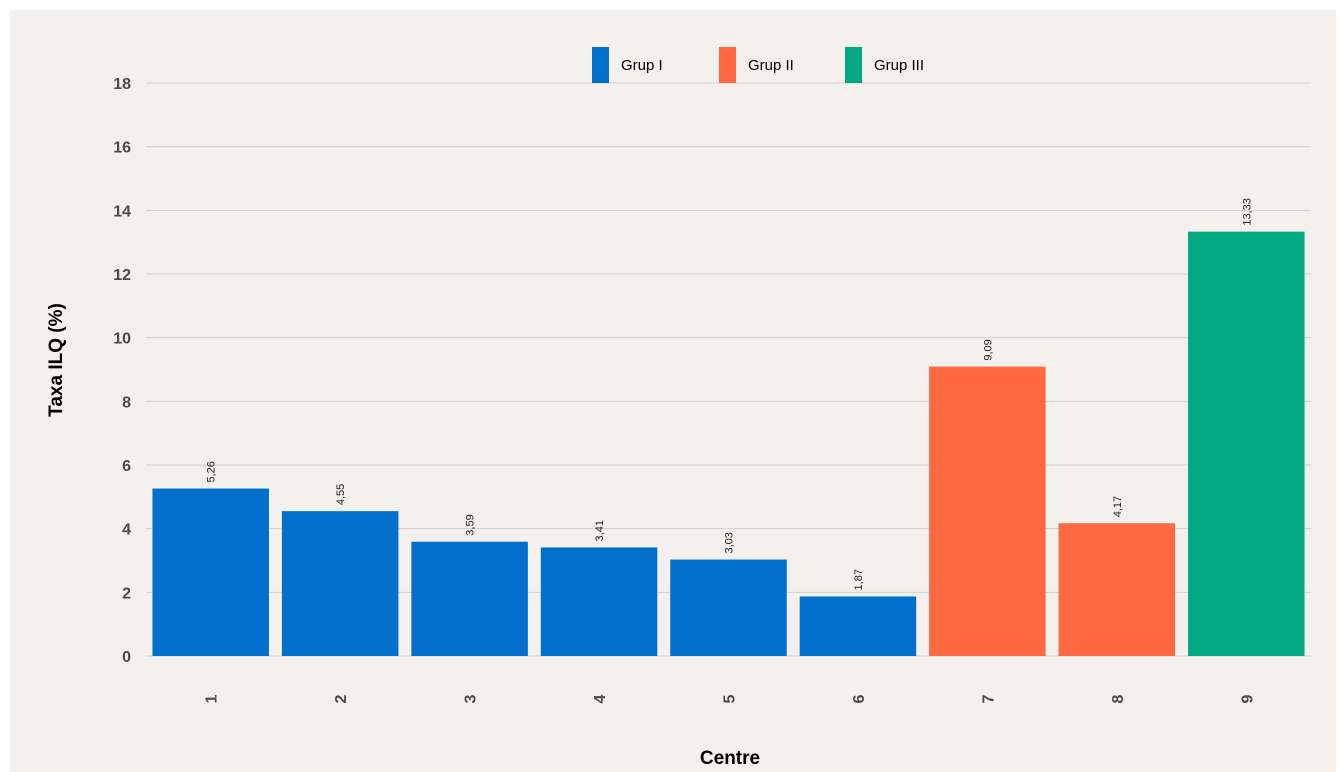  Describe the element at coordinates (212, 471) in the screenshot. I see `bar-value-label: 5,26` at that location.